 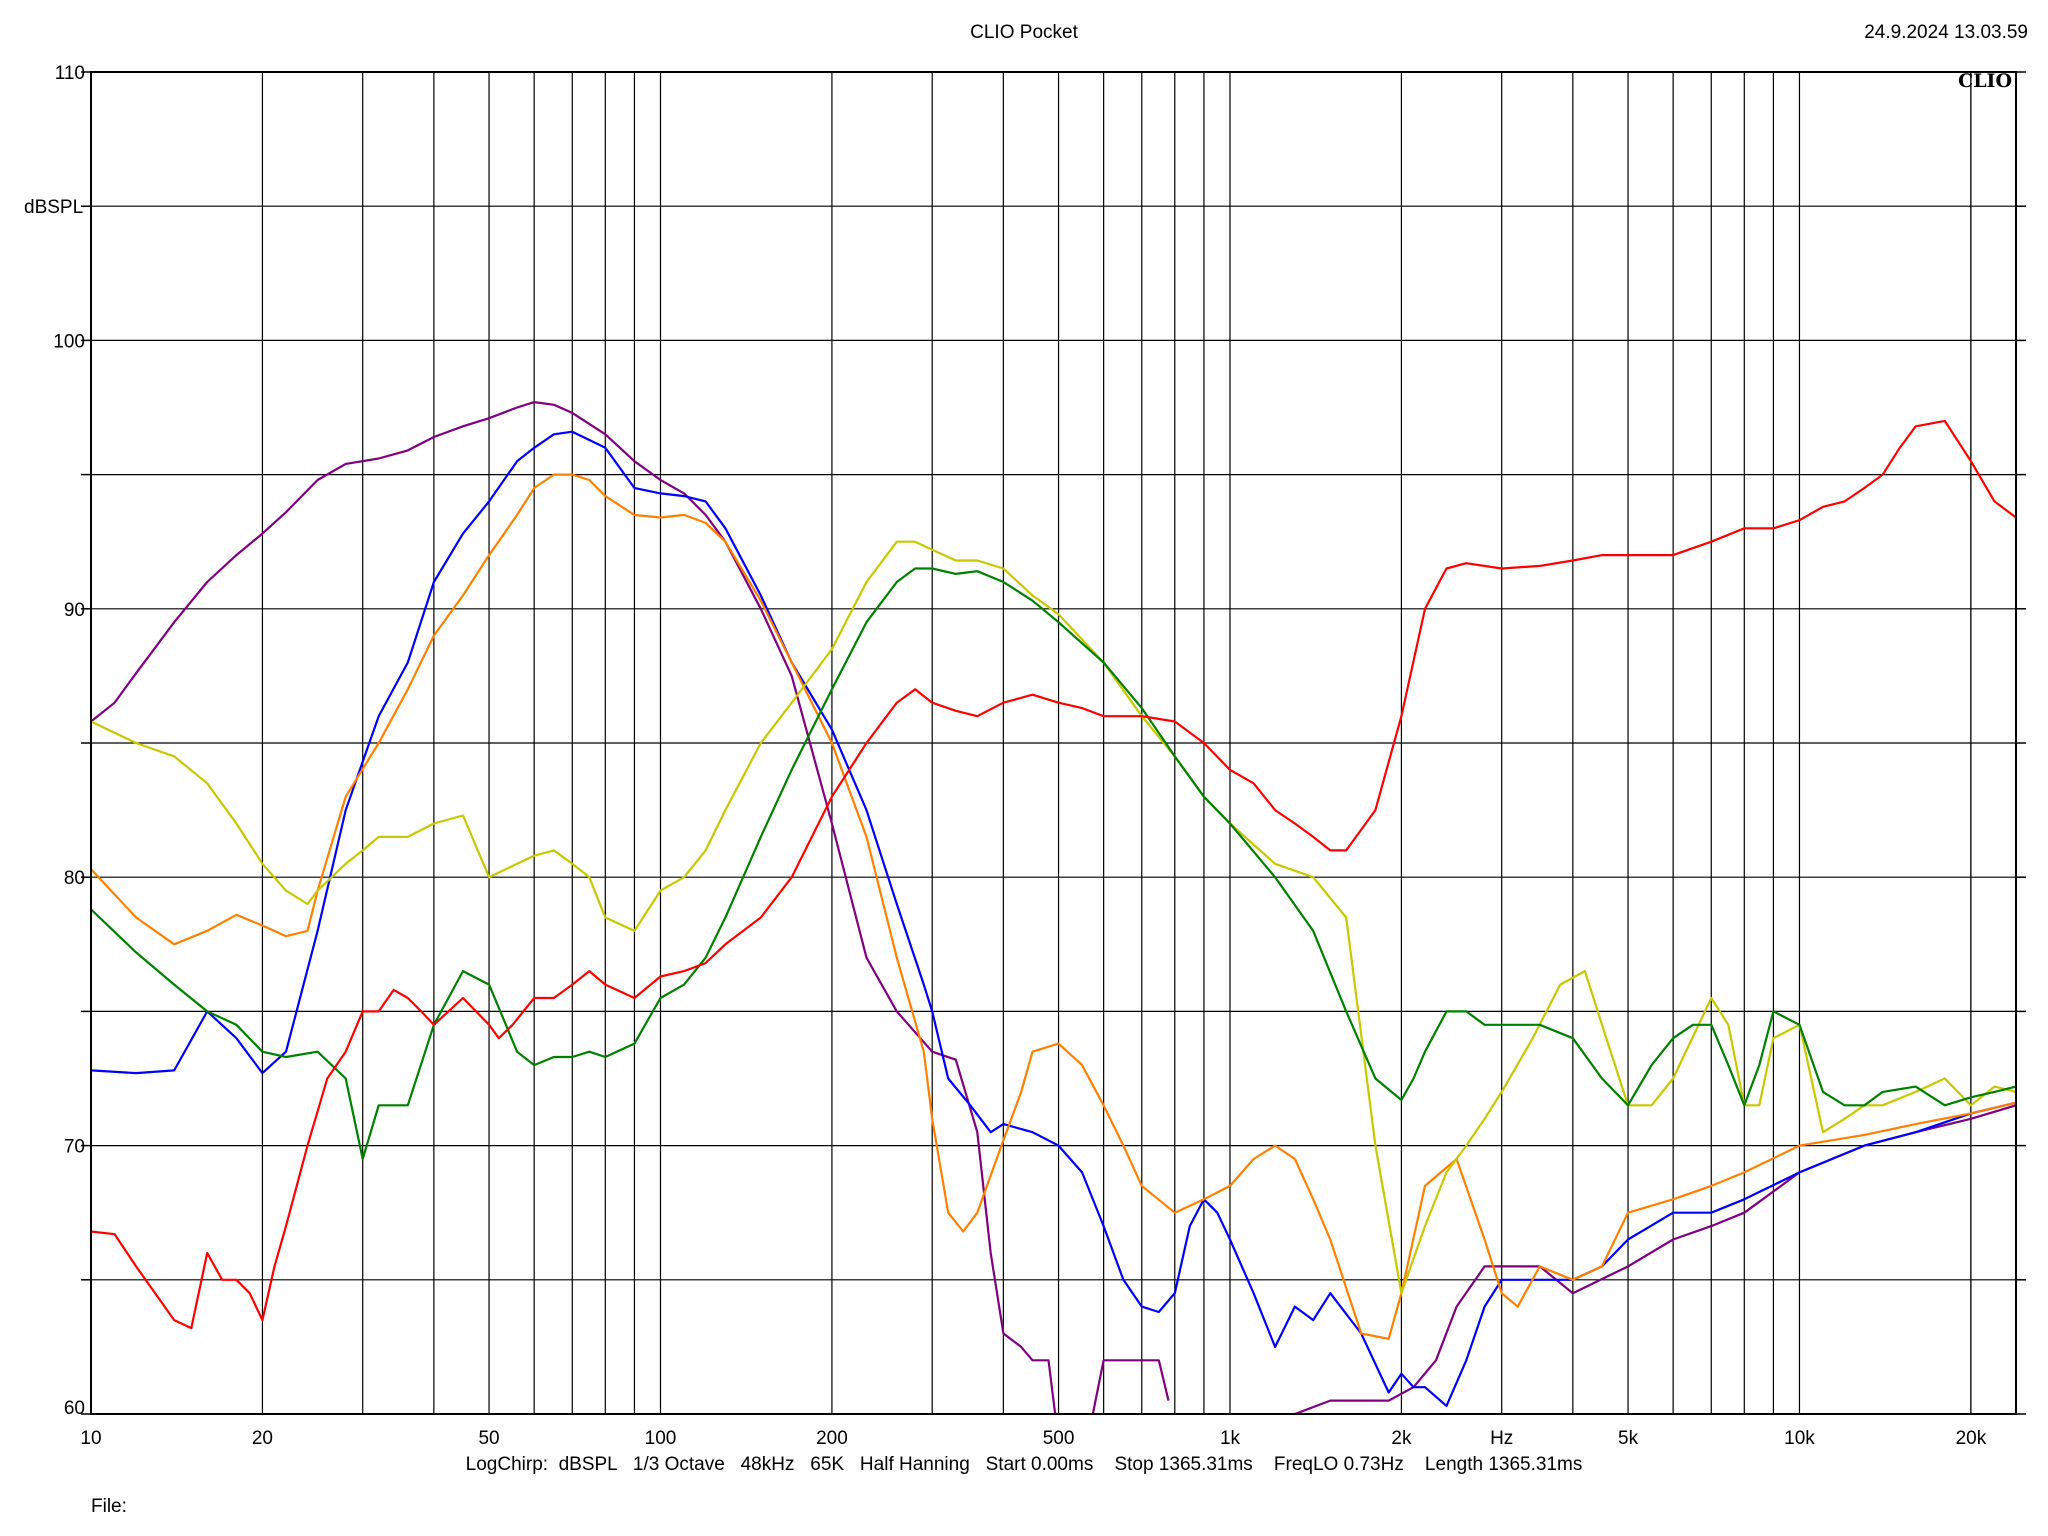 What do you see at coordinates (74, 1408) in the screenshot?
I see `y-tick-label: 60` at bounding box center [74, 1408].